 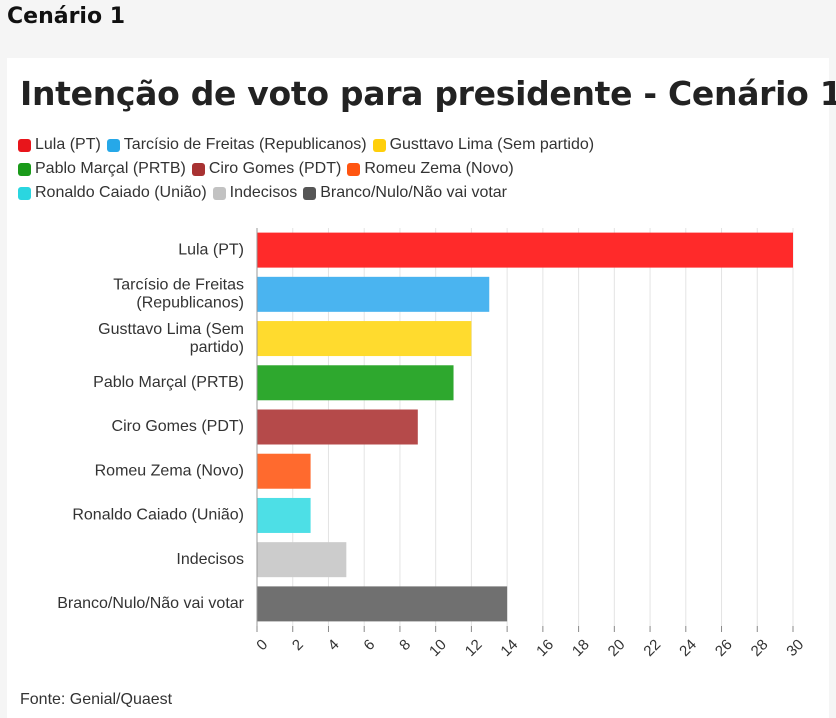 I want to click on x-tick-label: 2, so click(x=298, y=645).